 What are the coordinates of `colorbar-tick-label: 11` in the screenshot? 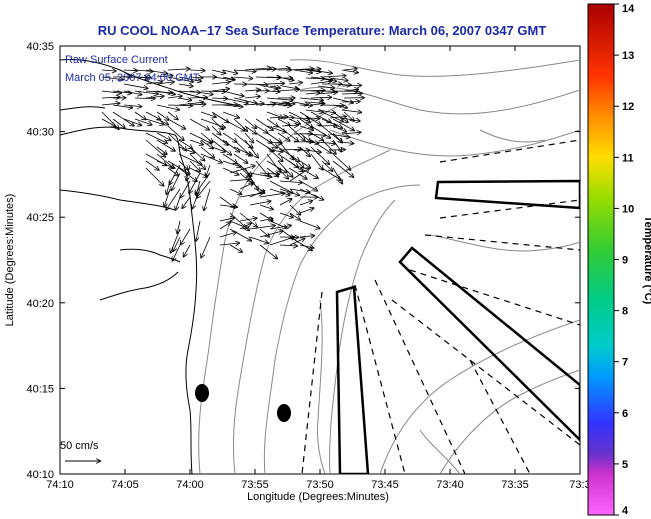 It's located at (628, 158).